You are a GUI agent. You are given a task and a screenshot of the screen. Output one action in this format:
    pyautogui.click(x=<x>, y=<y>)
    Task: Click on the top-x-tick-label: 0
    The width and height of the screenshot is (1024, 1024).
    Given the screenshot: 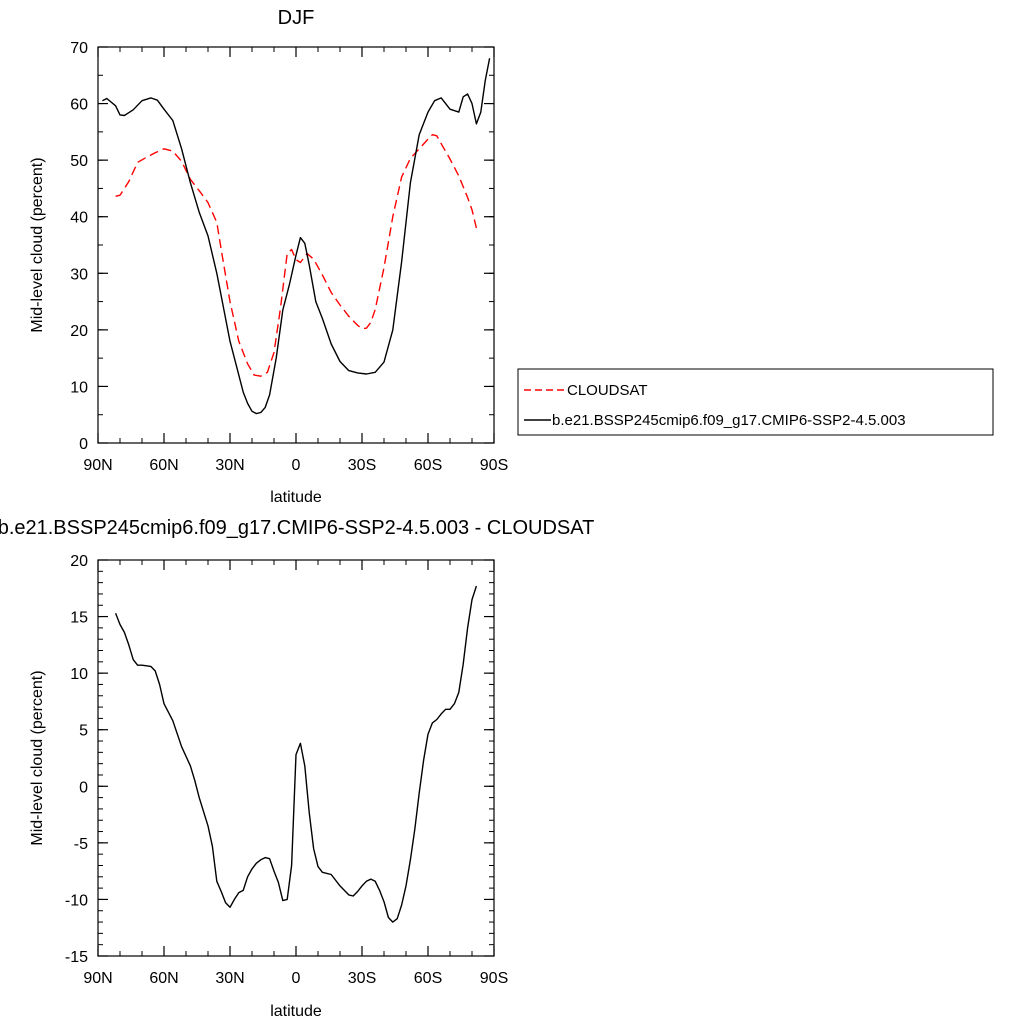 What is the action you would take?
    pyautogui.click(x=296, y=465)
    